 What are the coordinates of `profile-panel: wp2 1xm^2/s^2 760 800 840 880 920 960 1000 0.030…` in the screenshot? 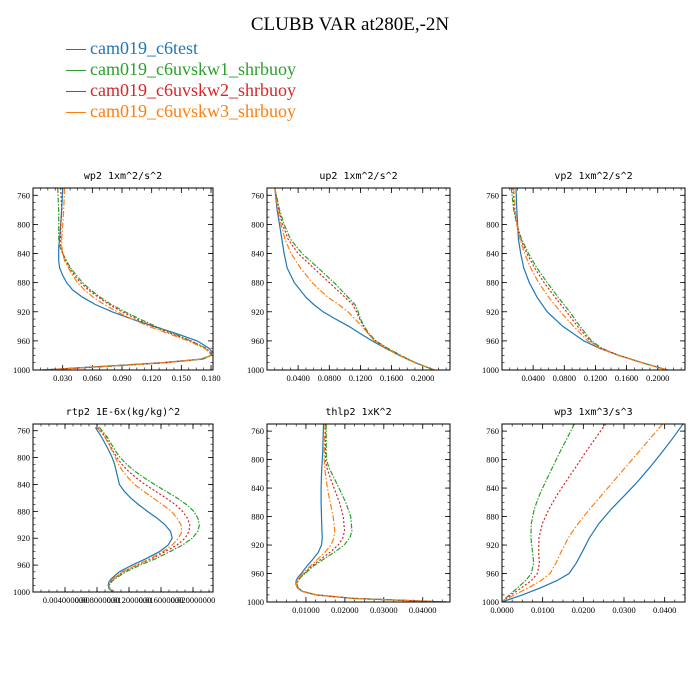 It's located at (117, 277).